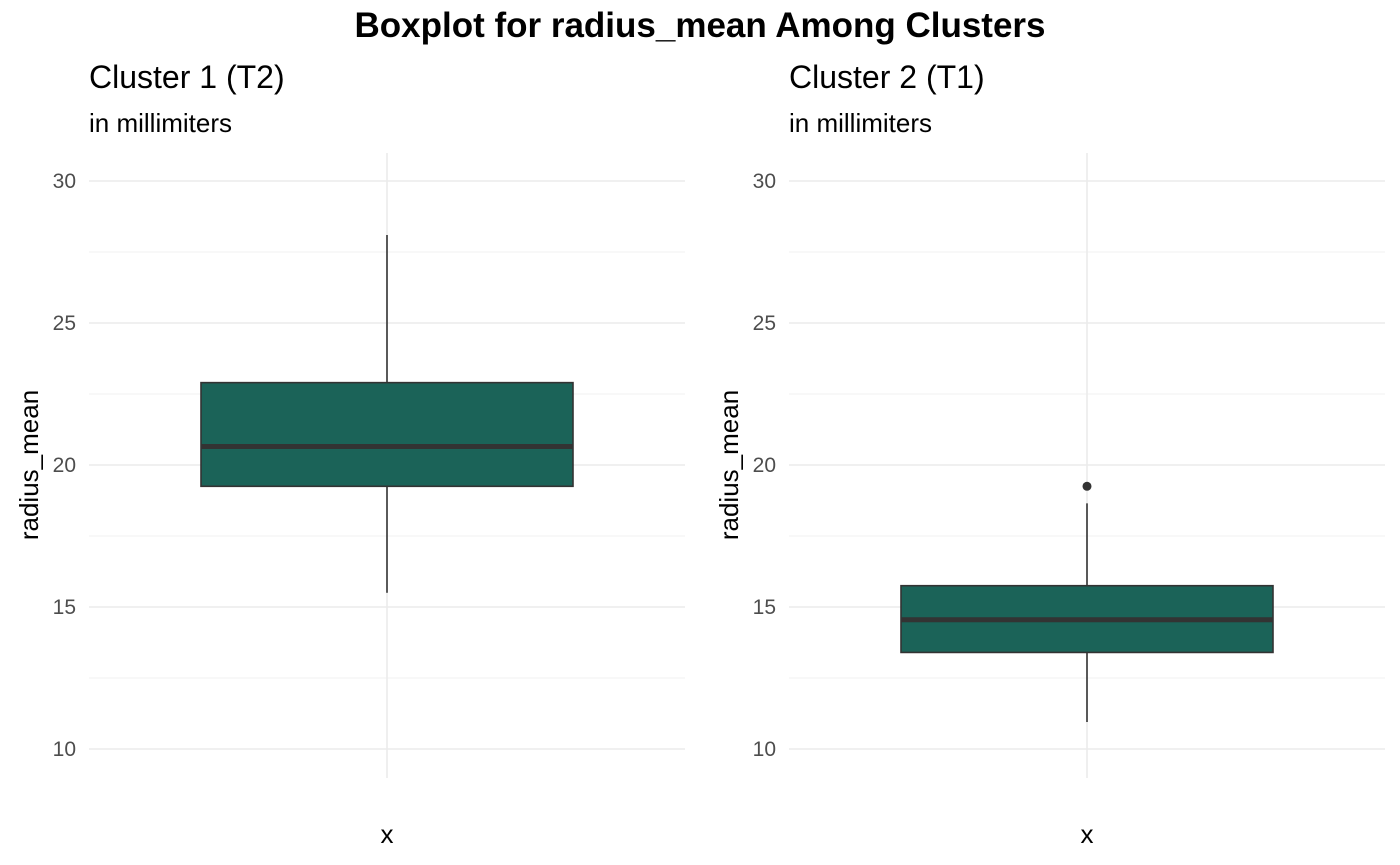  What do you see at coordinates (387, 434) in the screenshot?
I see `box-iqr` at bounding box center [387, 434].